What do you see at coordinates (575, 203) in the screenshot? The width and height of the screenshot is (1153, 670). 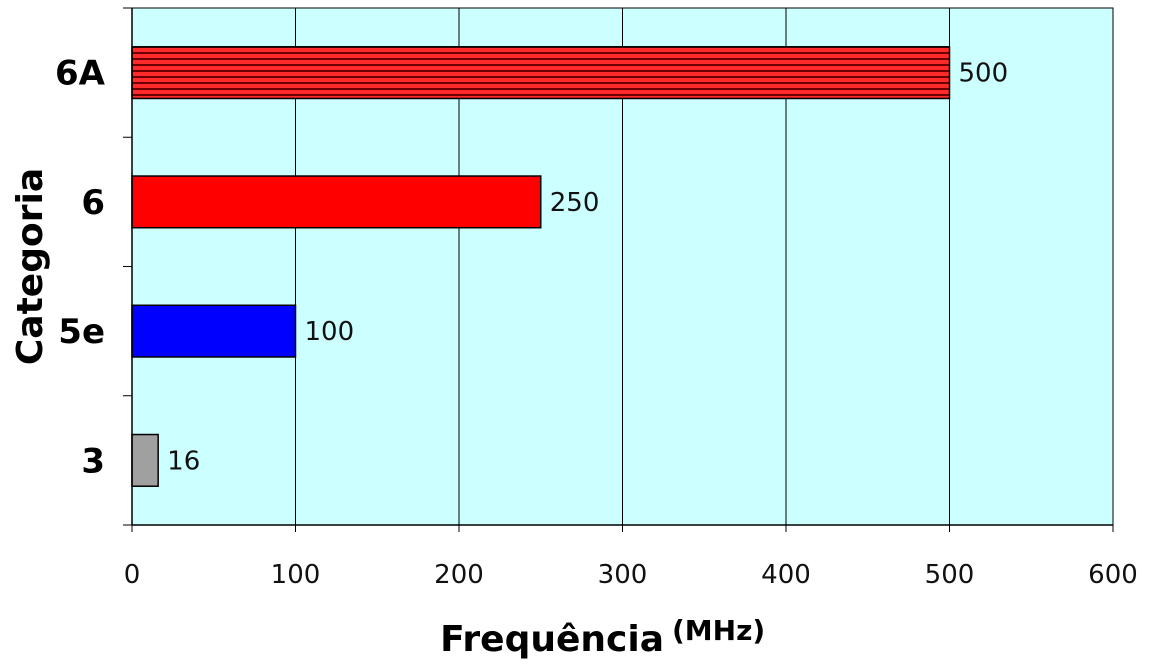 I see `data-label-6: 250` at bounding box center [575, 203].